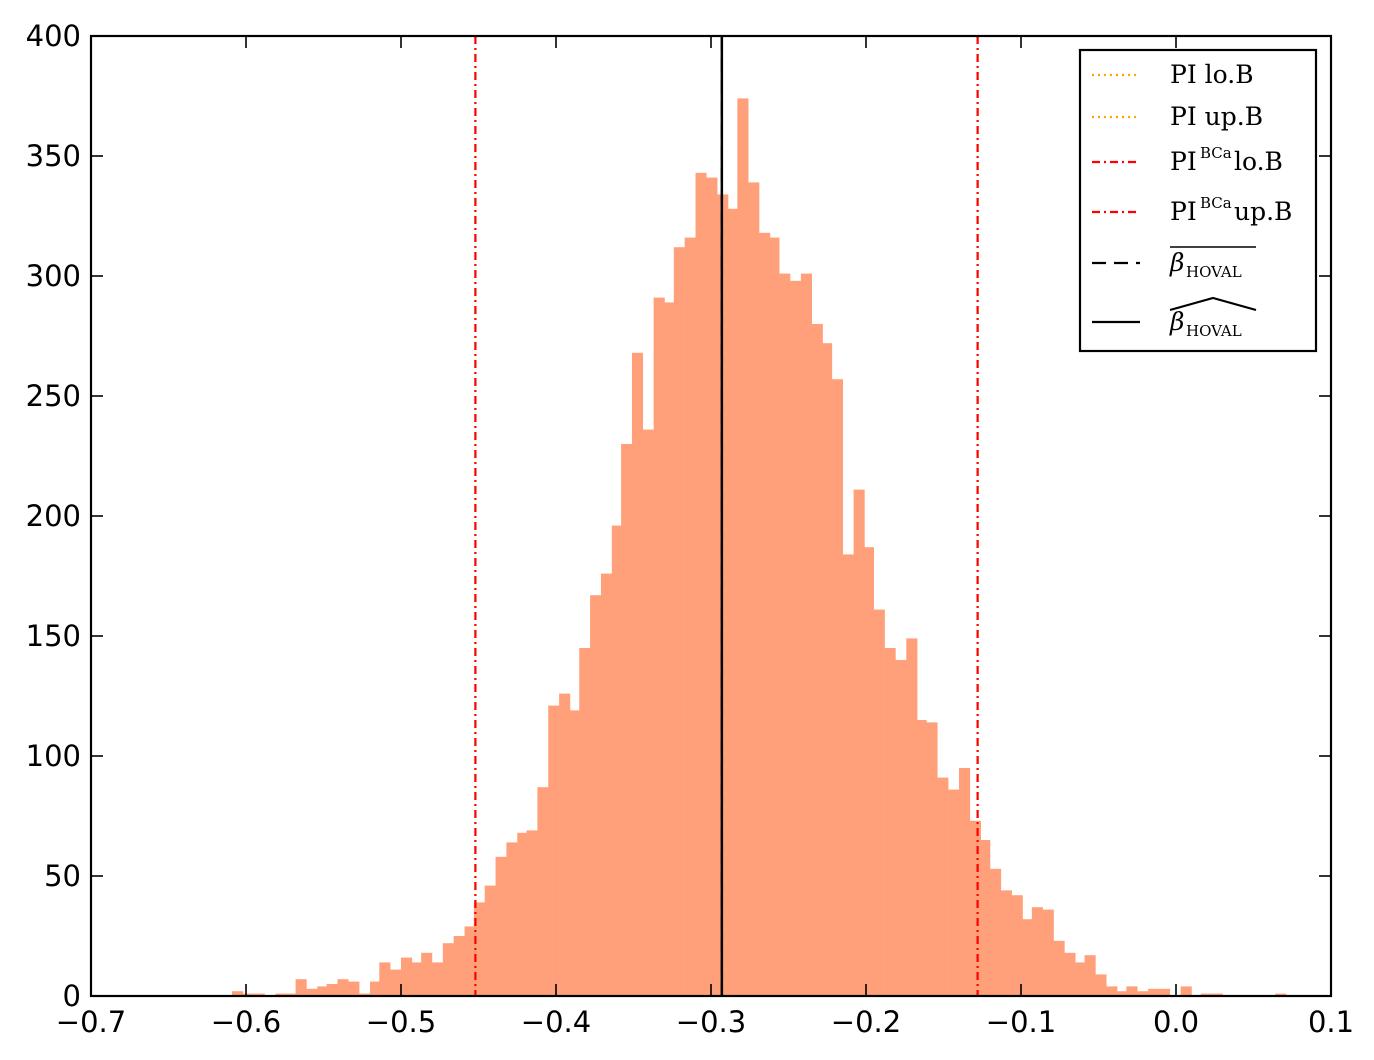  Describe the element at coordinates (401, 1022) in the screenshot. I see `x-tick-label: −0.5` at that location.